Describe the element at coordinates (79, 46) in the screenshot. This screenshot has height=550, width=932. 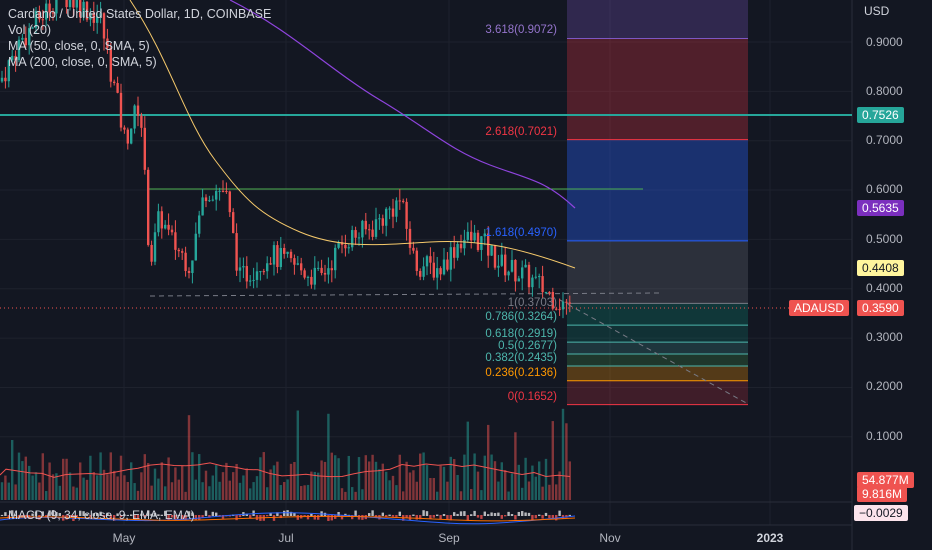
I see `ma50-indicator-label: MA (50, close, 0, SMA, 5)` at that location.